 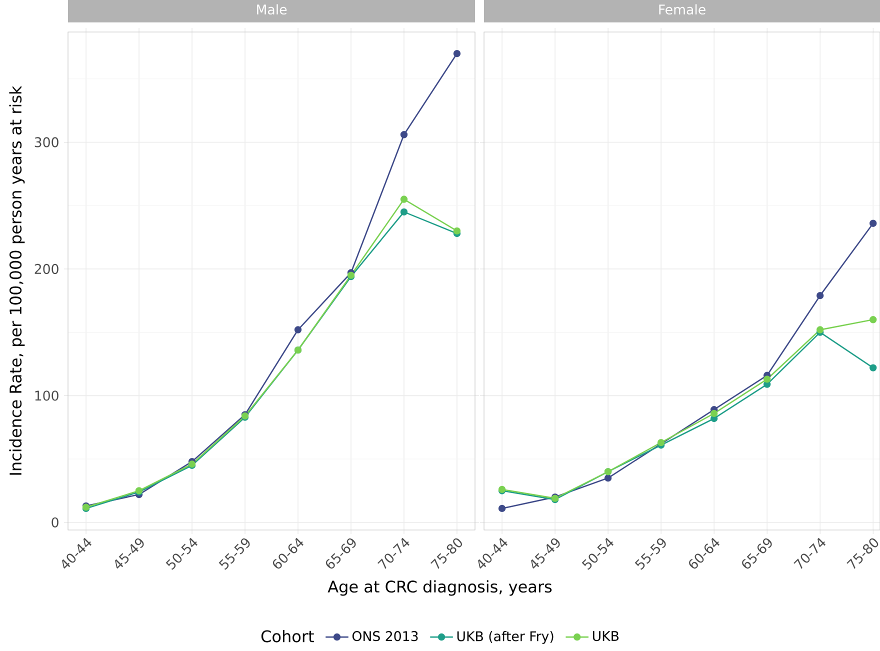 What do you see at coordinates (287, 636) in the screenshot?
I see `legend-title: Cohort` at bounding box center [287, 636].